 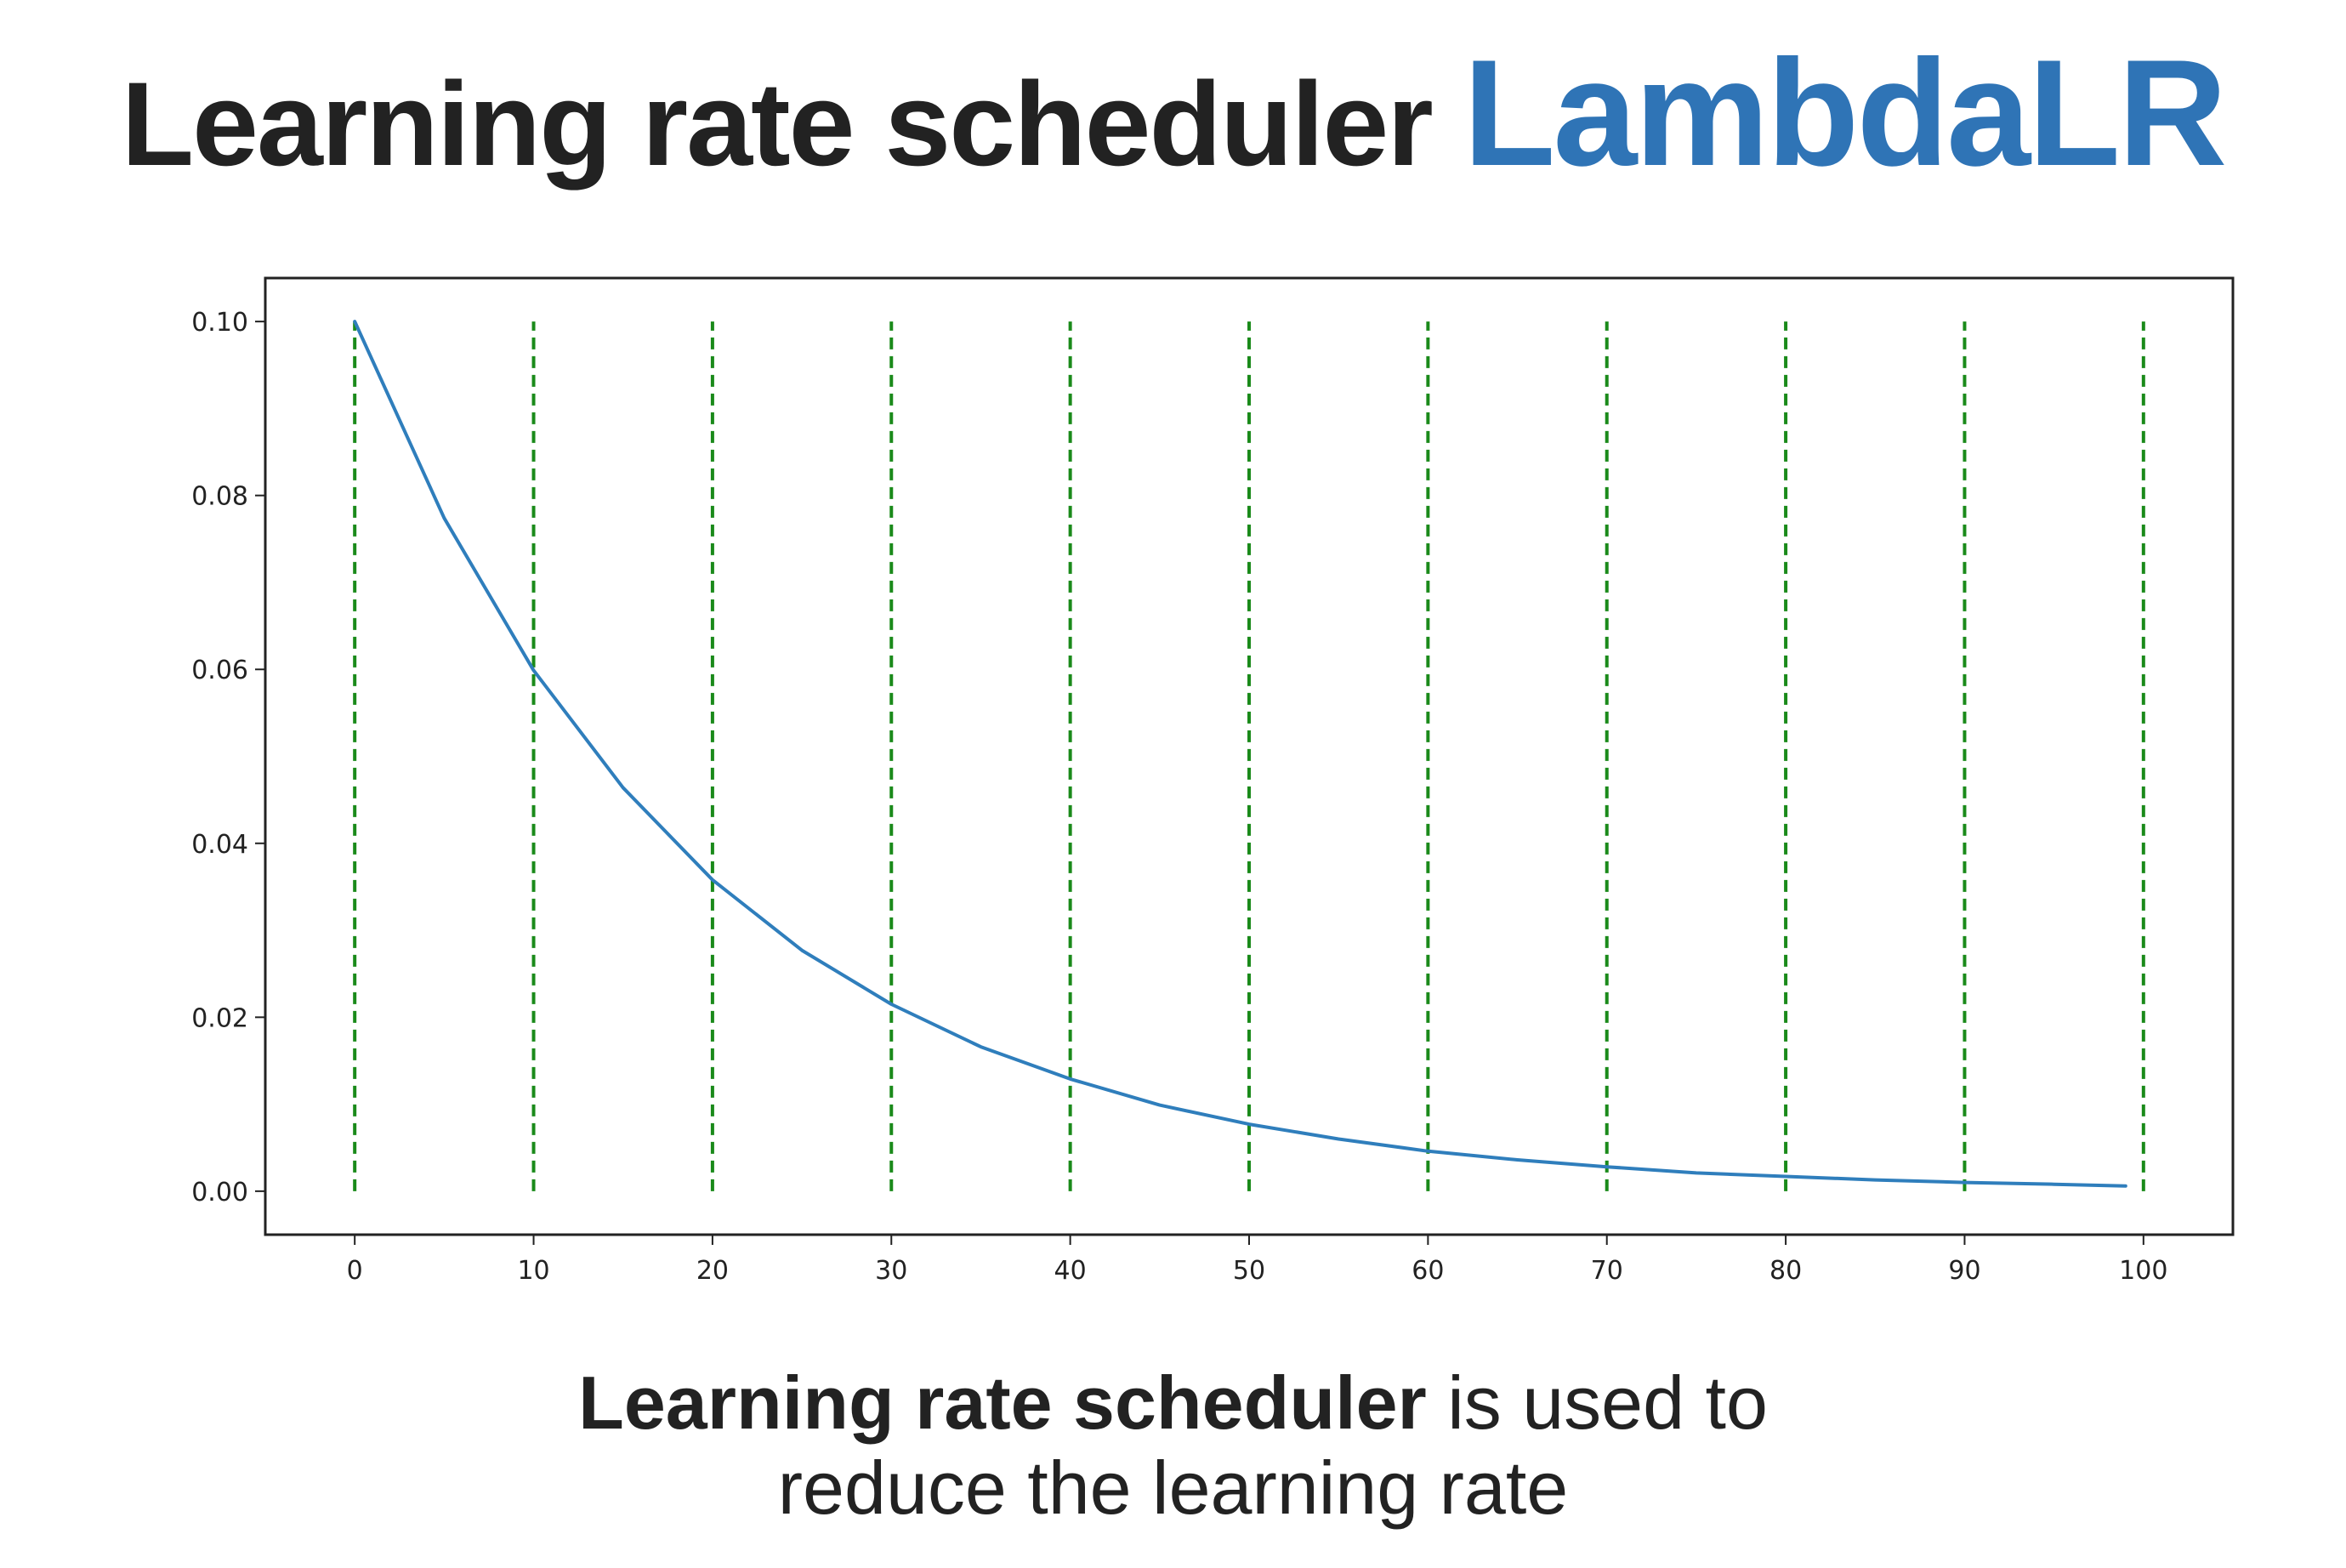 What do you see at coordinates (220, 845) in the screenshot?
I see `y-tick-label: 0.04` at bounding box center [220, 845].